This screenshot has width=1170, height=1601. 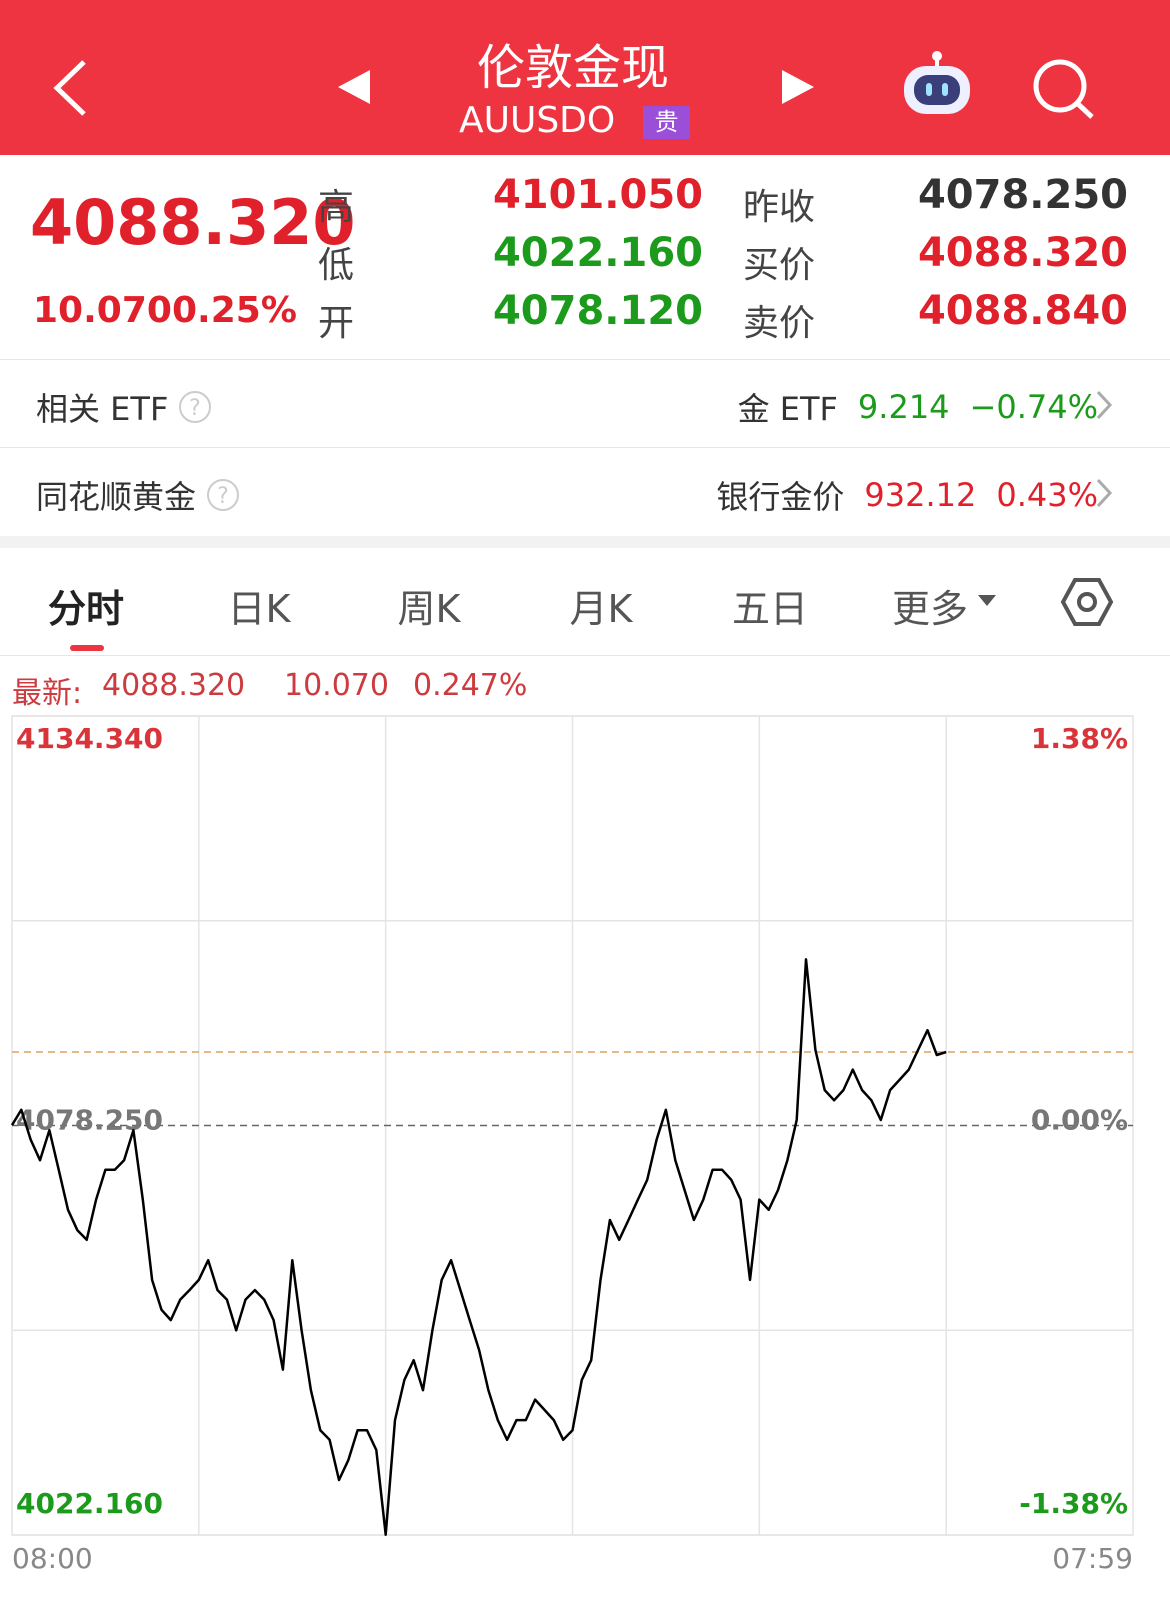 I want to click on price-change: 10.070, so click(x=102, y=310).